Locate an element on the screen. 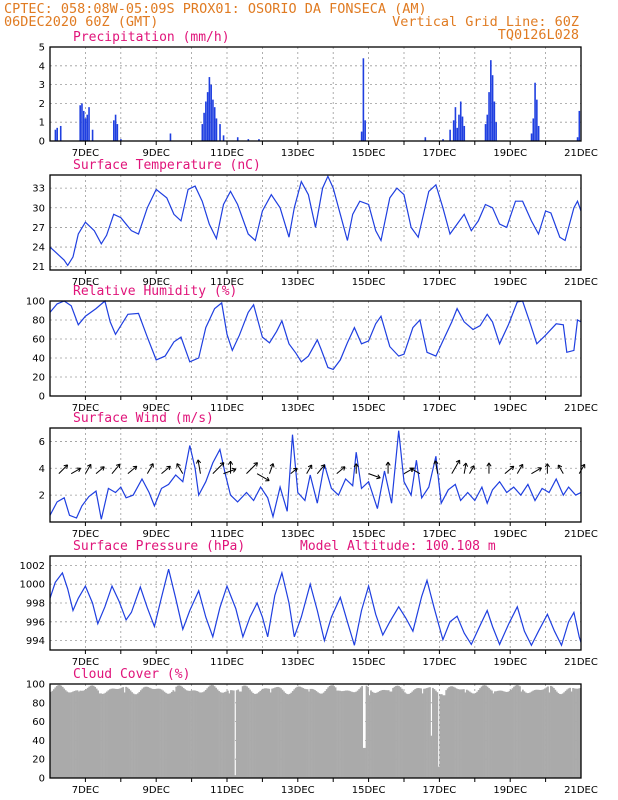 This screenshot has height=800, width=618. x-tick-label: 9DEC is located at coordinates (156, 790).